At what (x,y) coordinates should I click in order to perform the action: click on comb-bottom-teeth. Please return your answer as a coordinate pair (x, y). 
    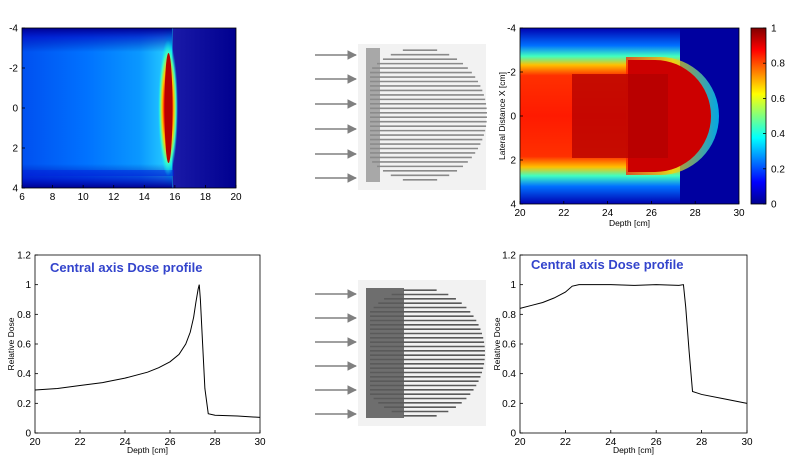
    Looking at the image, I should click on (427, 353).